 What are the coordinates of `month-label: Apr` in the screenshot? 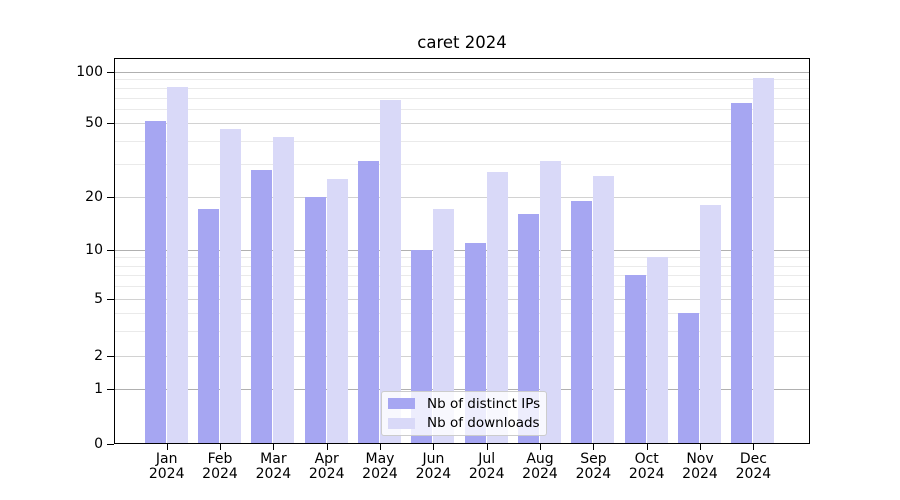 It's located at (326, 459).